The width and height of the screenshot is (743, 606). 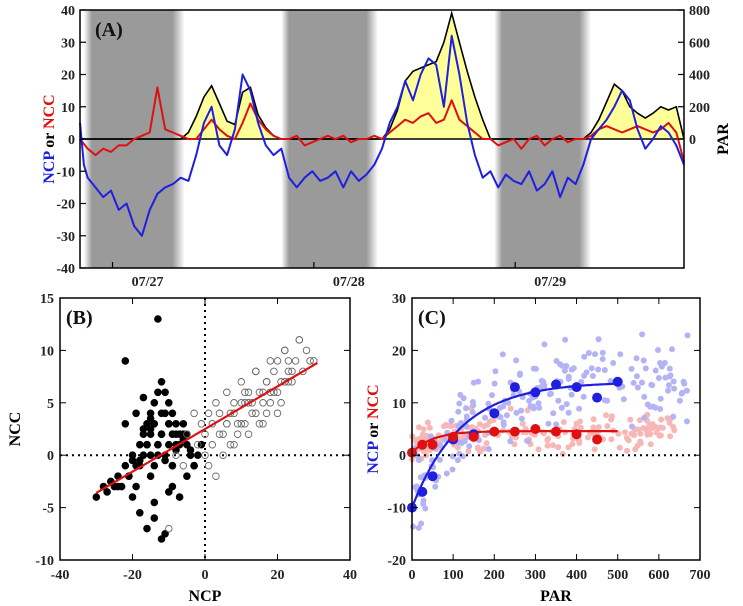 I want to click on panel-b-fit-line, so click(x=206, y=428).